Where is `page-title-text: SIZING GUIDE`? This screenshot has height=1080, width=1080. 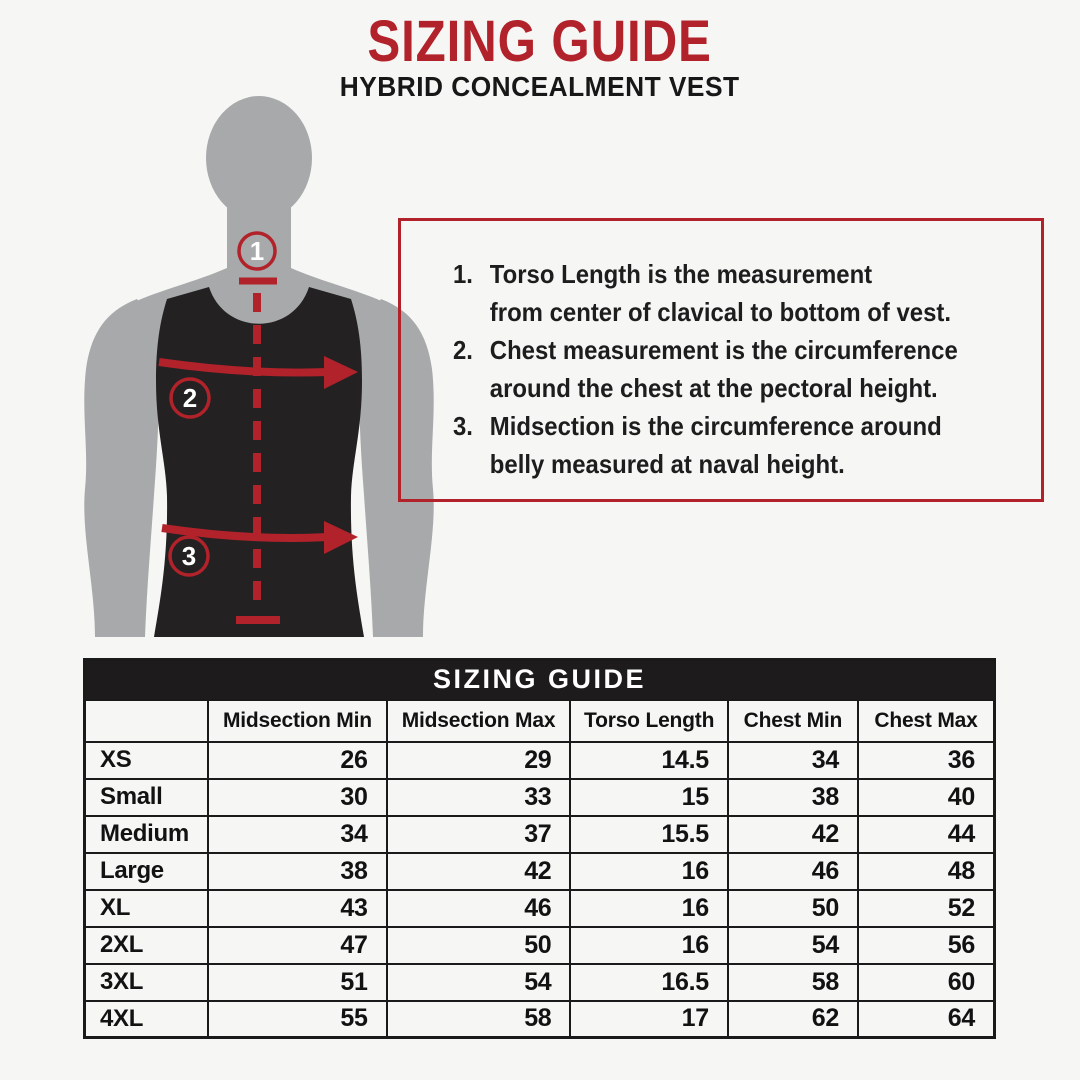
page-title-text: SIZING GUIDE is located at coordinates (540, 41).